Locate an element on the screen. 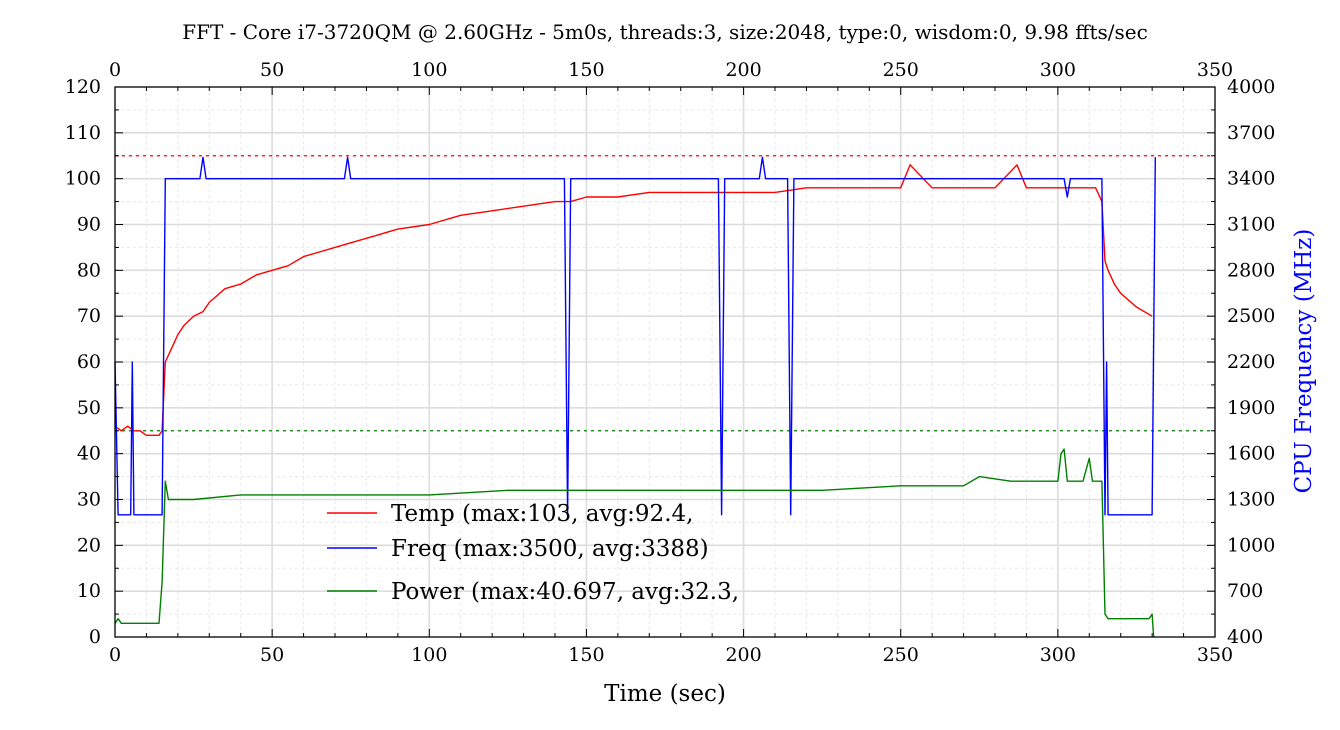 The width and height of the screenshot is (1340, 730). y-right-tick-label: 4000 is located at coordinates (1251, 87).